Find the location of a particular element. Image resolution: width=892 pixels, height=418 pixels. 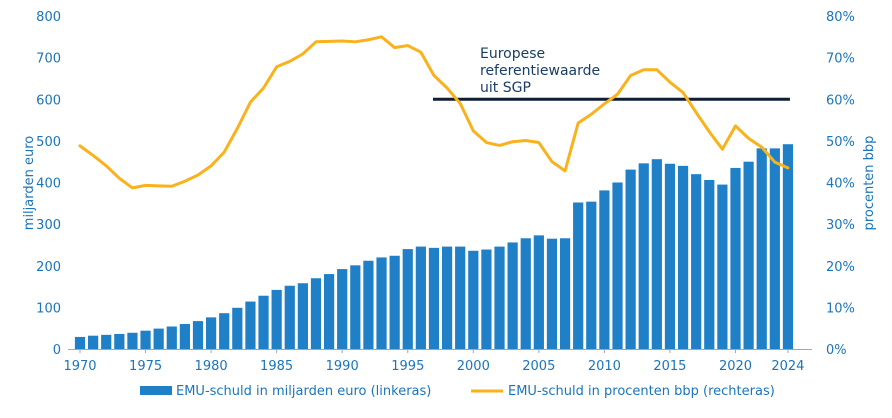

bar-1978 is located at coordinates (184, 336).